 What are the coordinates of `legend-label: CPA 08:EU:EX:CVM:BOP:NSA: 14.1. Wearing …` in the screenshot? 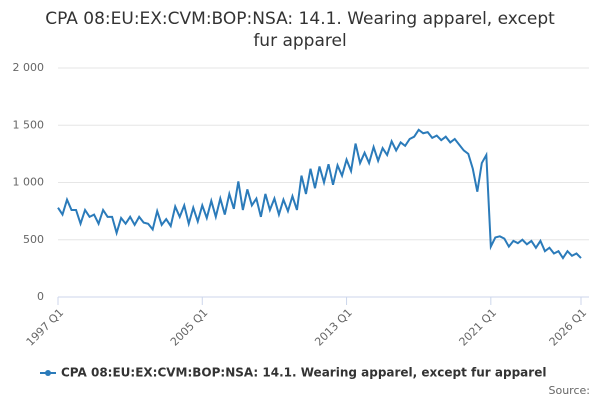 It's located at (303, 373).